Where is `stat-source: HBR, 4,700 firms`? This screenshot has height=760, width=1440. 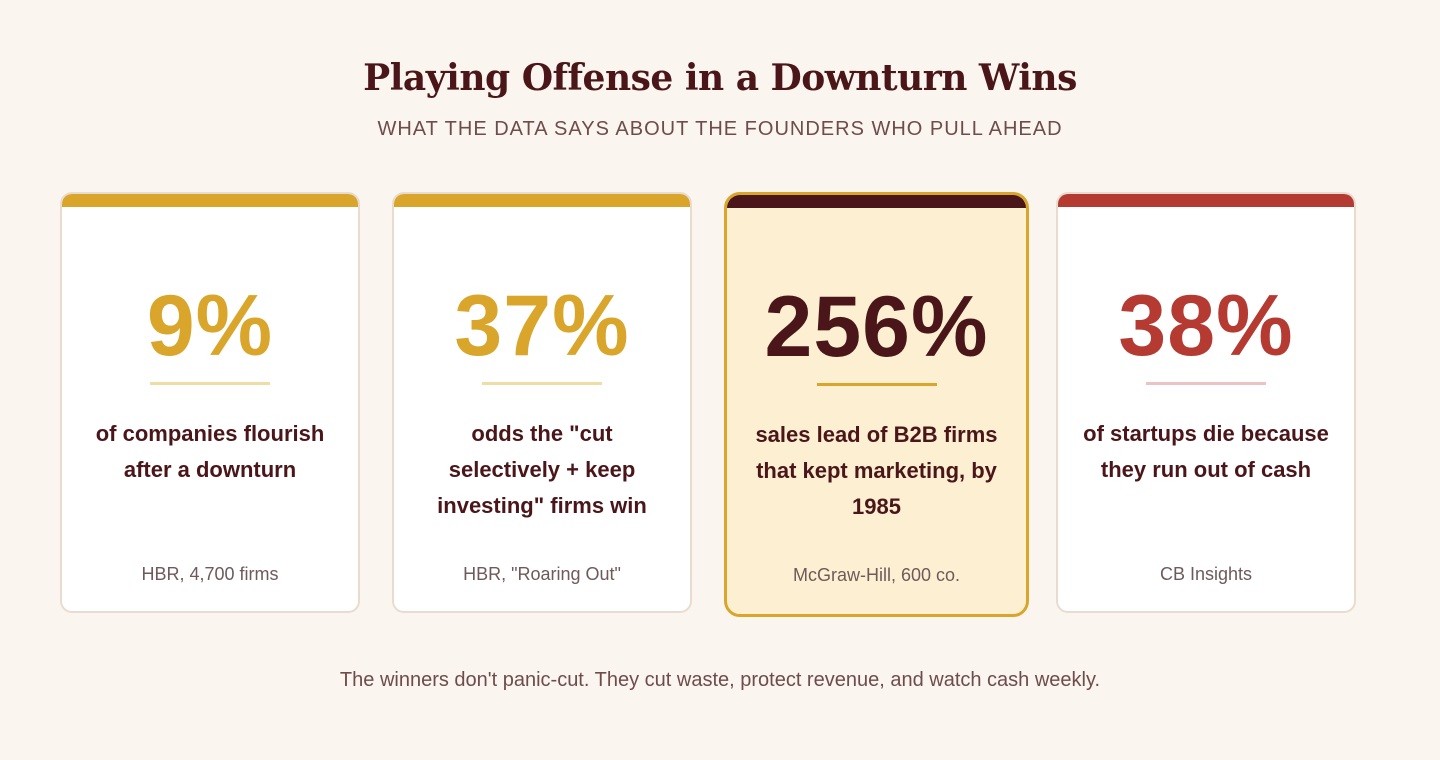 stat-source: HBR, 4,700 firms is located at coordinates (210, 574).